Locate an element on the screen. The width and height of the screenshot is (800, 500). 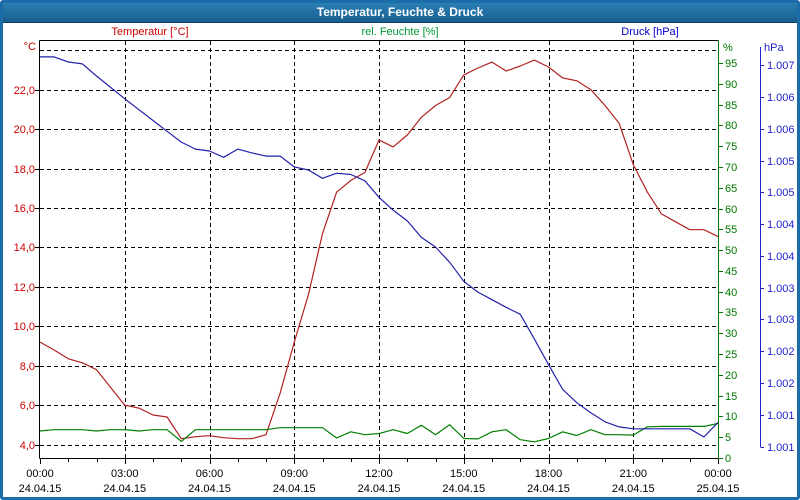
svg-text: 22,0 is located at coordinates (24, 91).